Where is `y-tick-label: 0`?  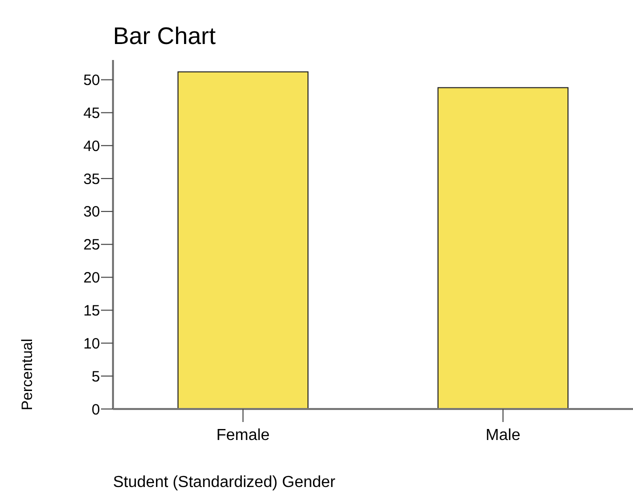 y-tick-label: 0 is located at coordinates (96, 409).